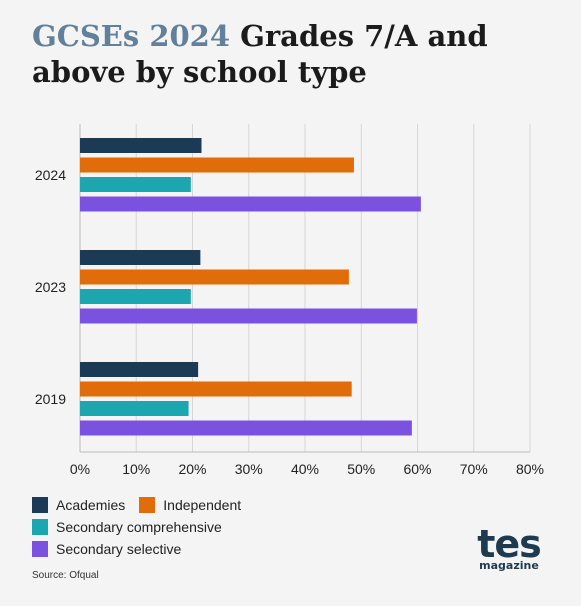 This screenshot has width=581, height=606. Describe the element at coordinates (214, 277) in the screenshot. I see `bar-independent-2023` at that location.